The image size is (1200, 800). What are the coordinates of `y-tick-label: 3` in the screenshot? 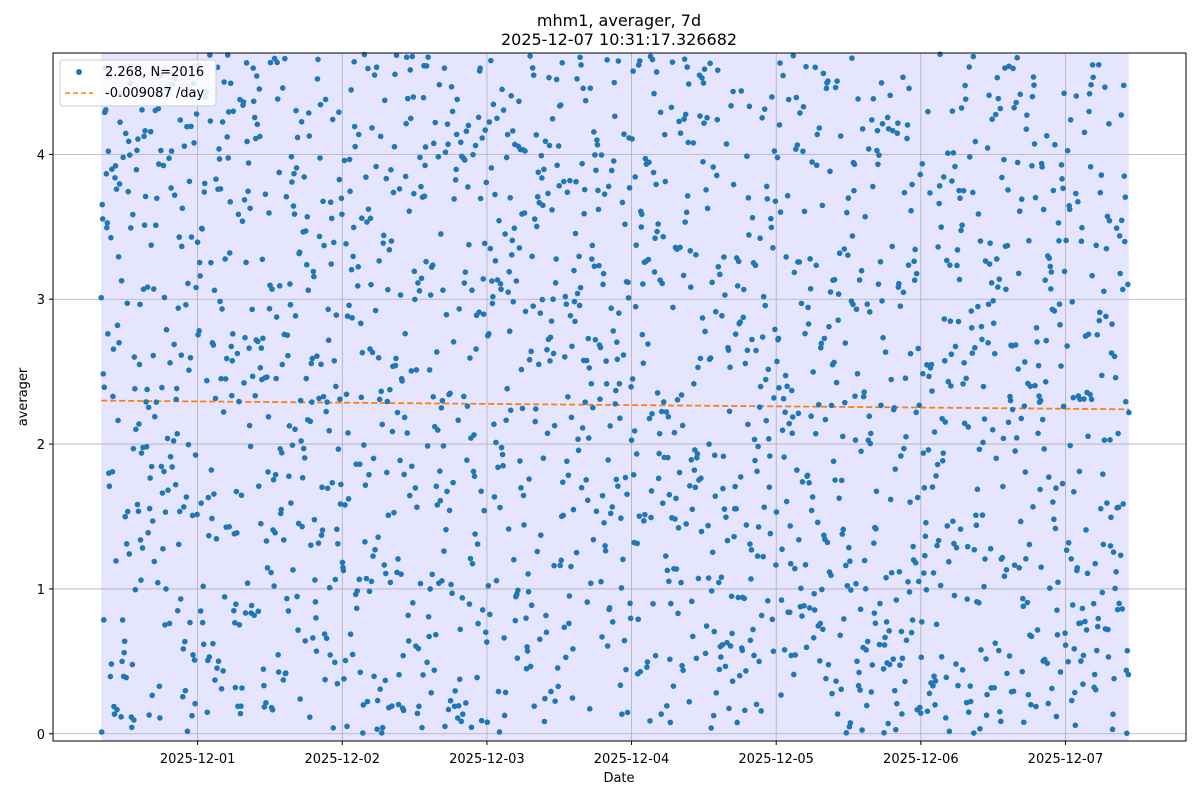 It's located at (41, 300).